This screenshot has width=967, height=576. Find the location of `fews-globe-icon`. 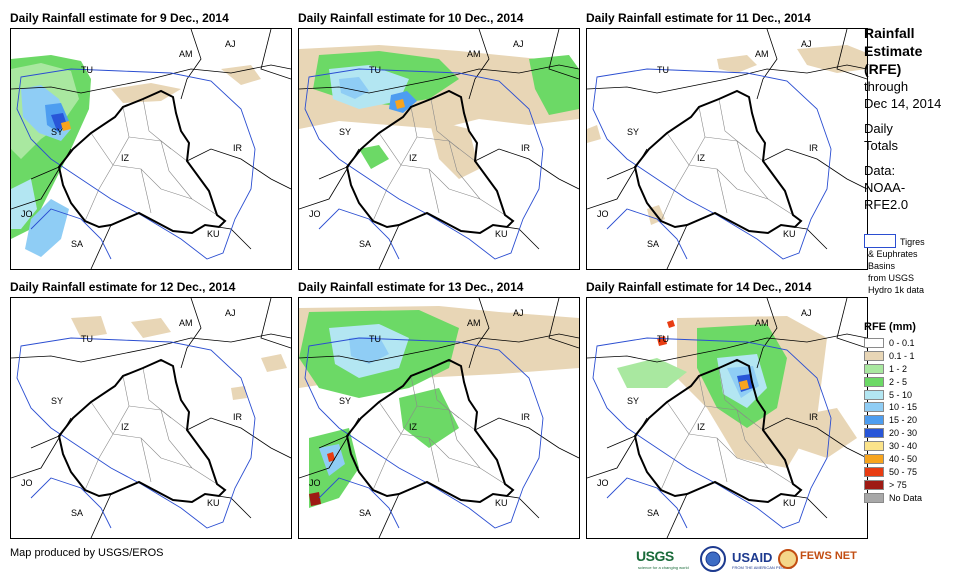

fews-globe-icon is located at coordinates (788, 559).